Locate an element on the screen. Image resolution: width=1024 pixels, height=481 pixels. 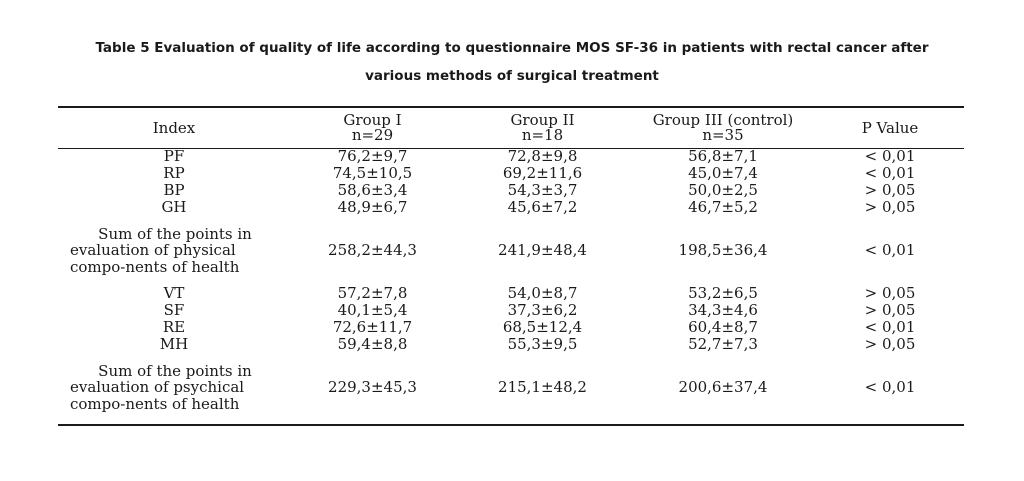
table-caption-line-2: various methods of surgical treatment is located at coordinates (512, 76).